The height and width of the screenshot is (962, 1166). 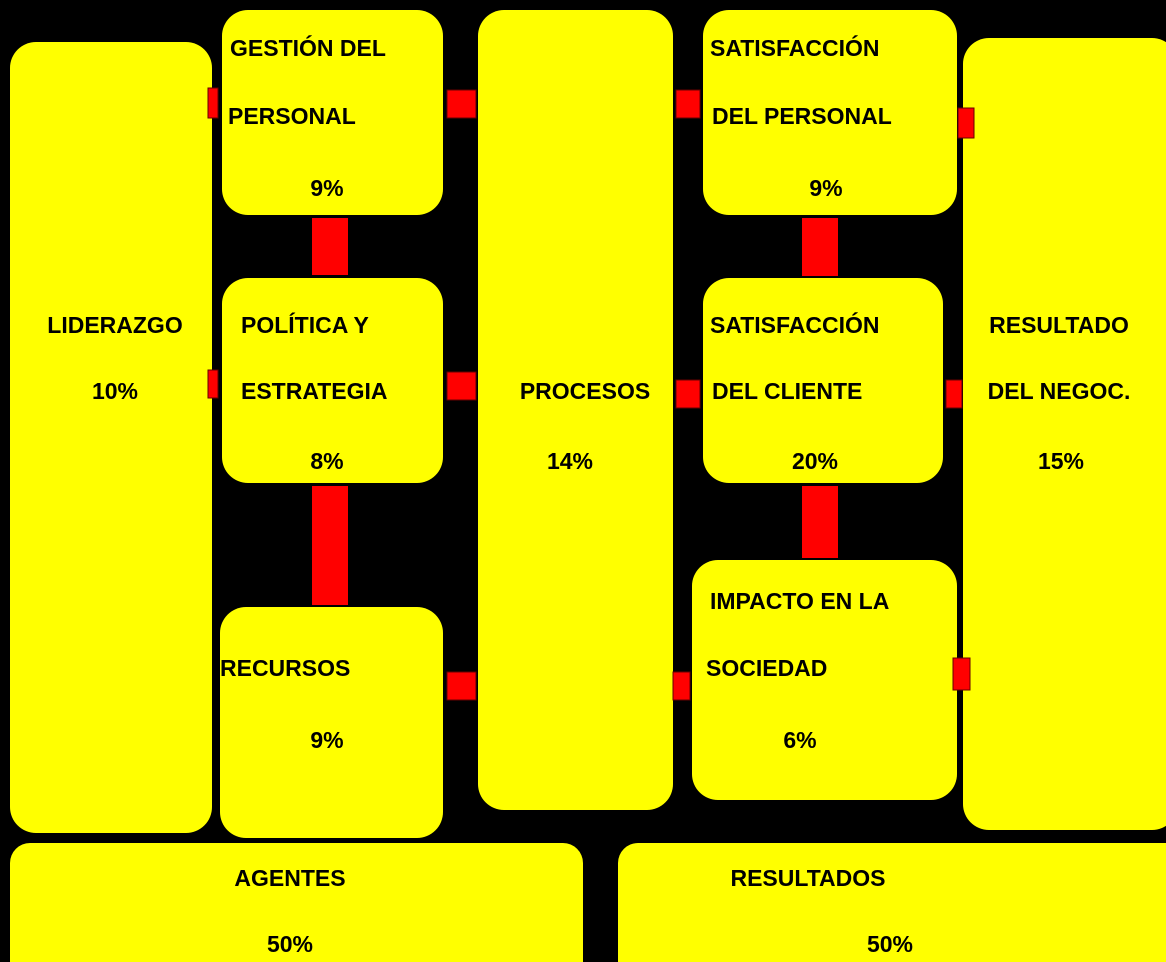 I want to click on node-label: RECURSOS, so click(x=285, y=668).